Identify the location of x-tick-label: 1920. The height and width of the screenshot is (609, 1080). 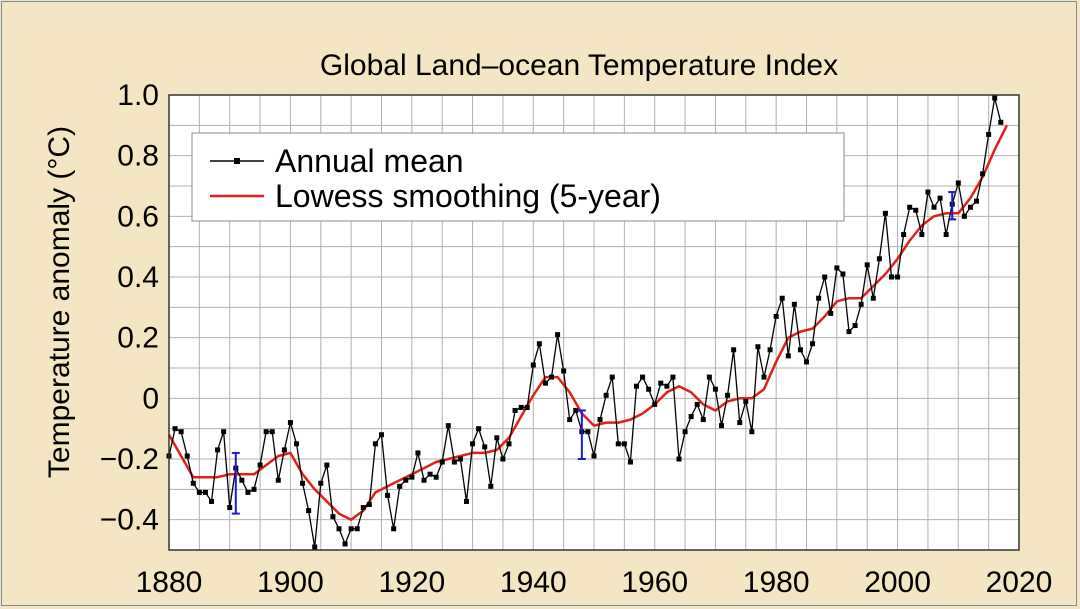
(411, 582).